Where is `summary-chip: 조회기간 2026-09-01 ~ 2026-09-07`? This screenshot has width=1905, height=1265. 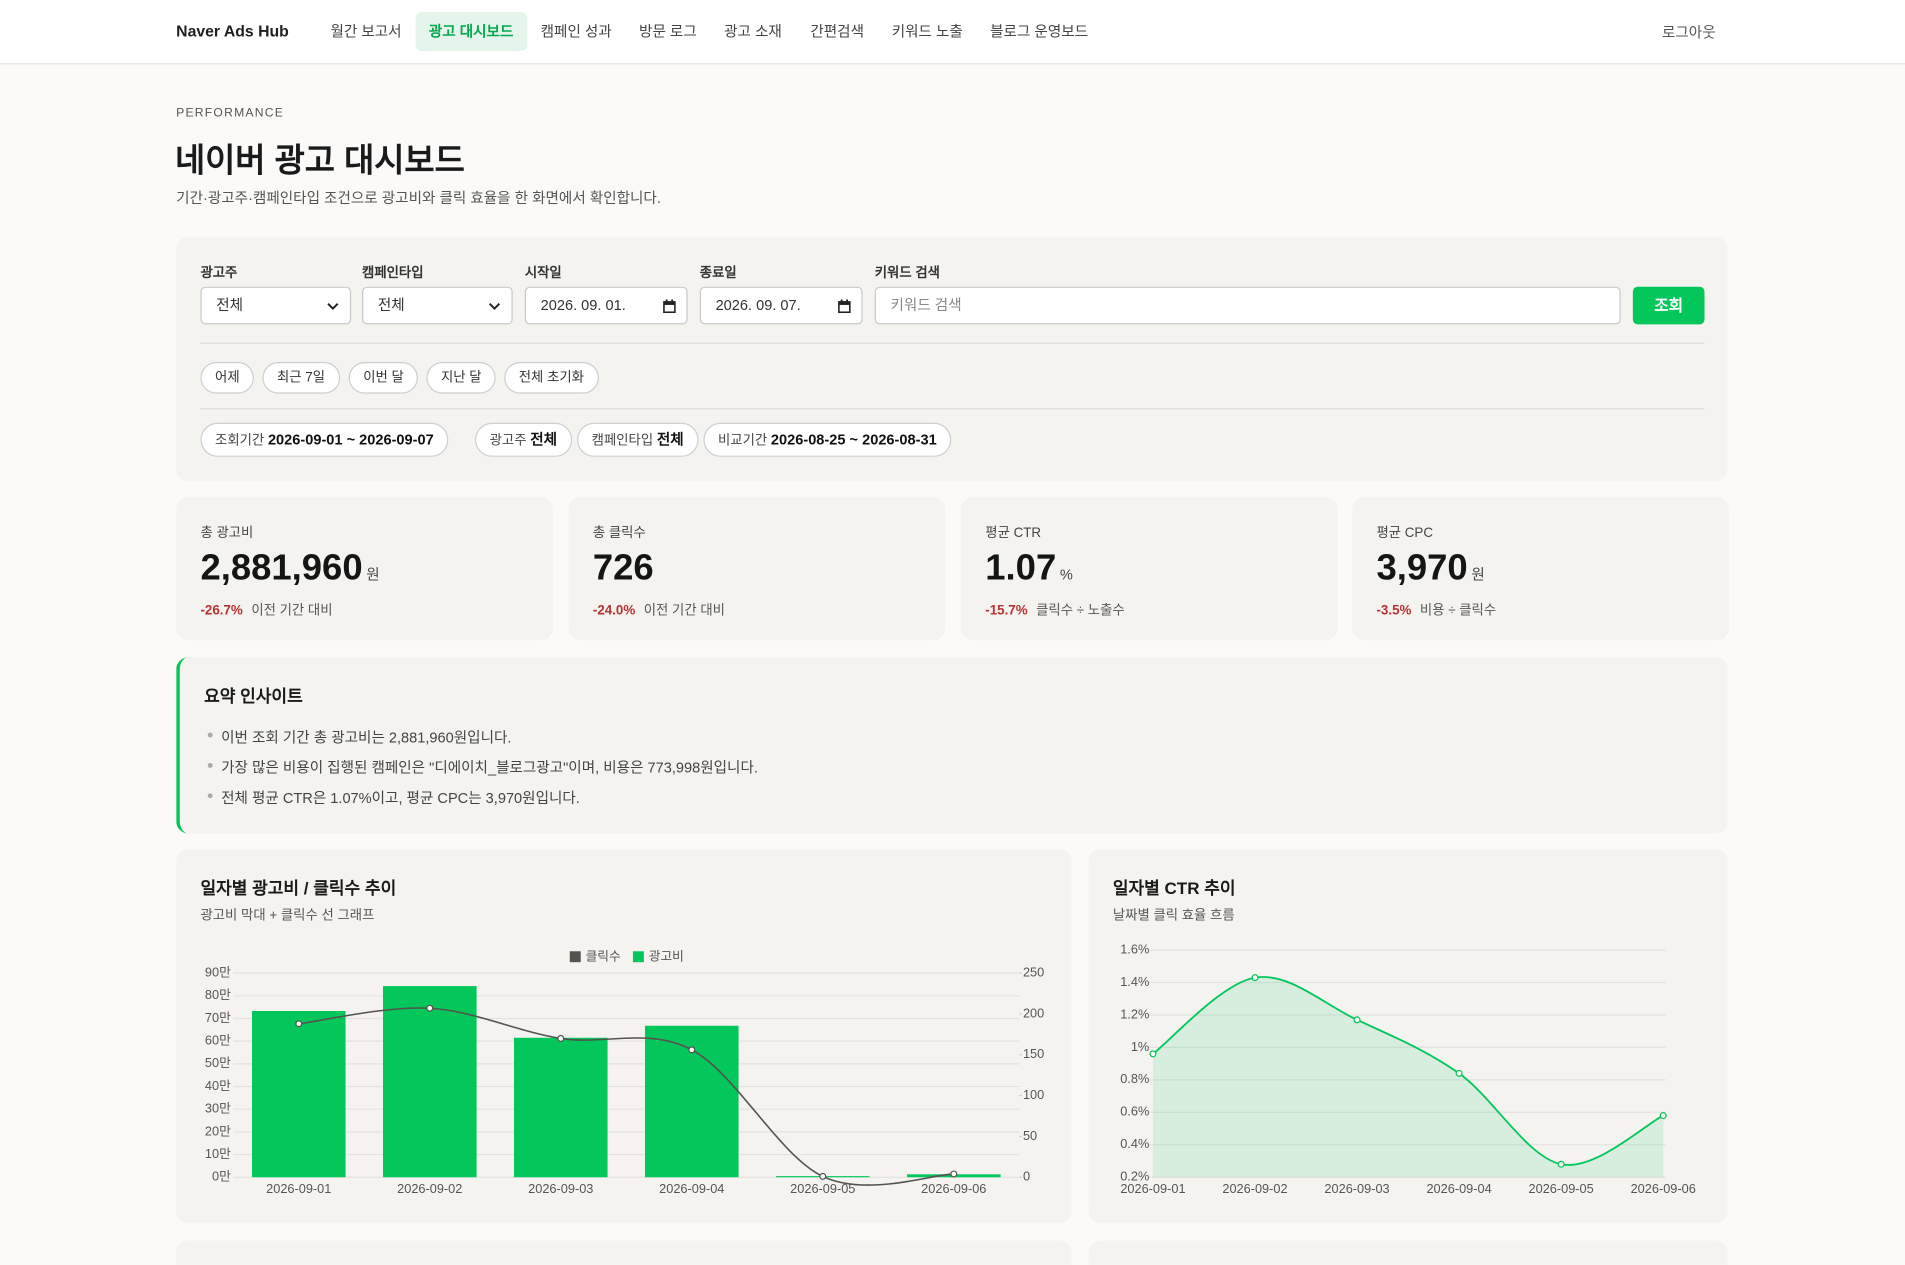 summary-chip: 조회기간 2026-09-01 ~ 2026-09-07 is located at coordinates (324, 439).